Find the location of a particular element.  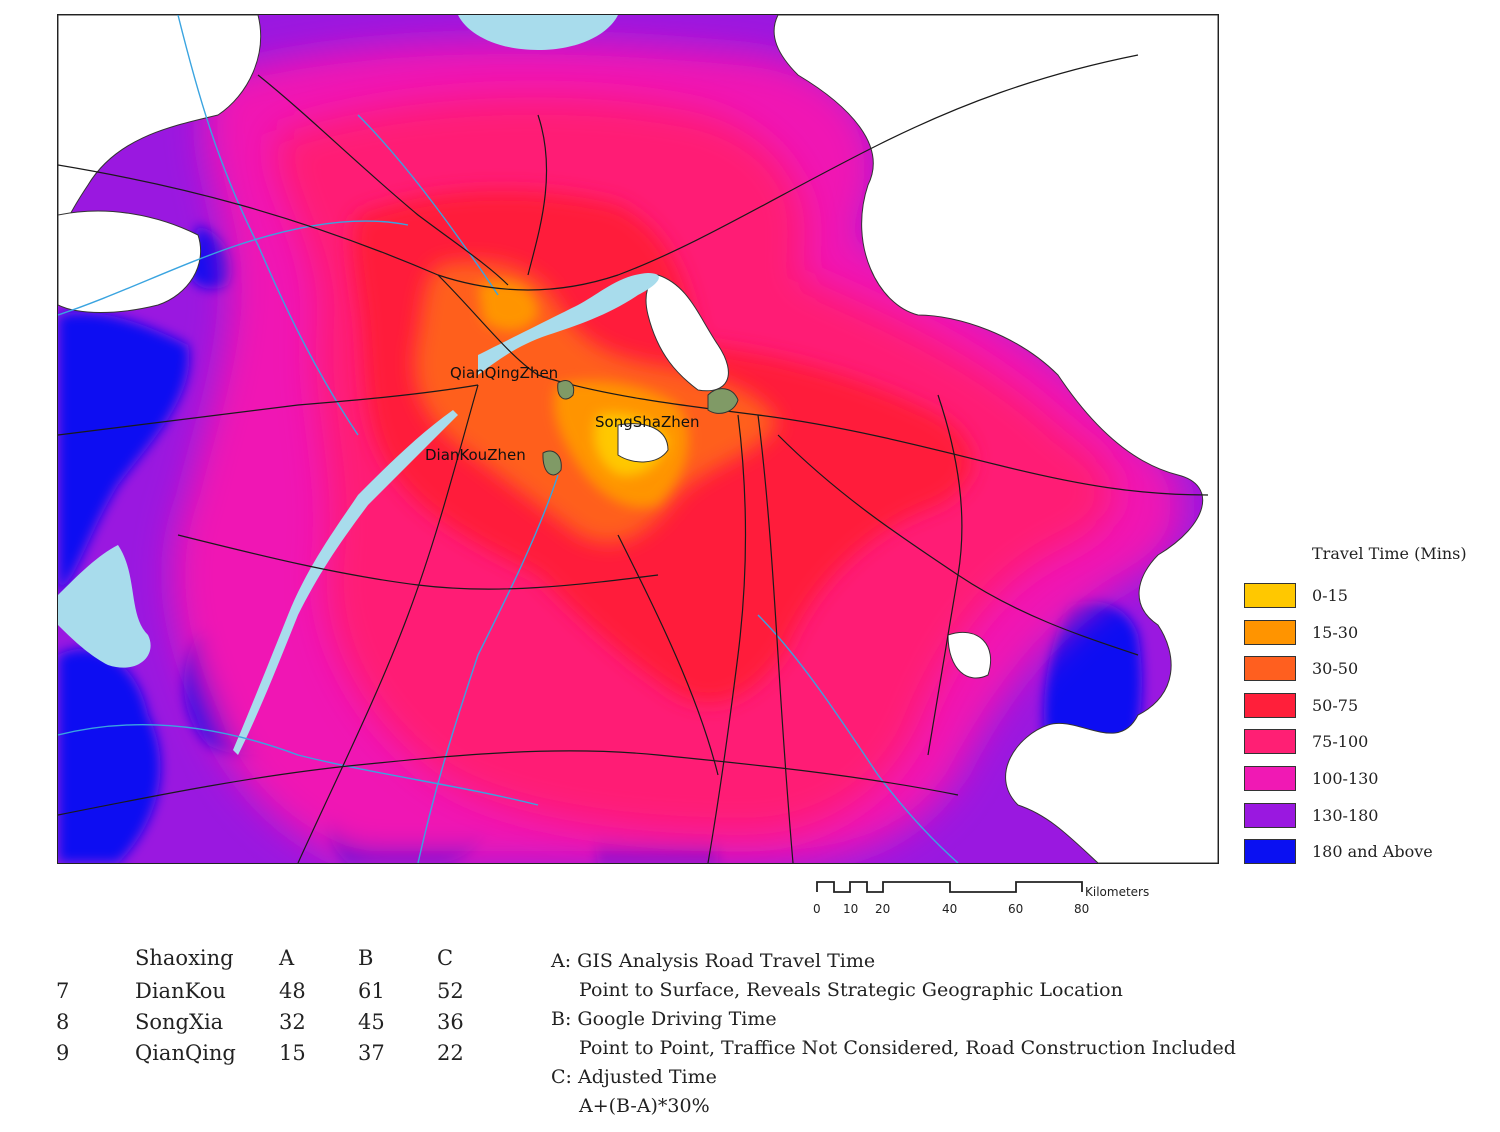

table-header-a: A is located at coordinates (287, 958).